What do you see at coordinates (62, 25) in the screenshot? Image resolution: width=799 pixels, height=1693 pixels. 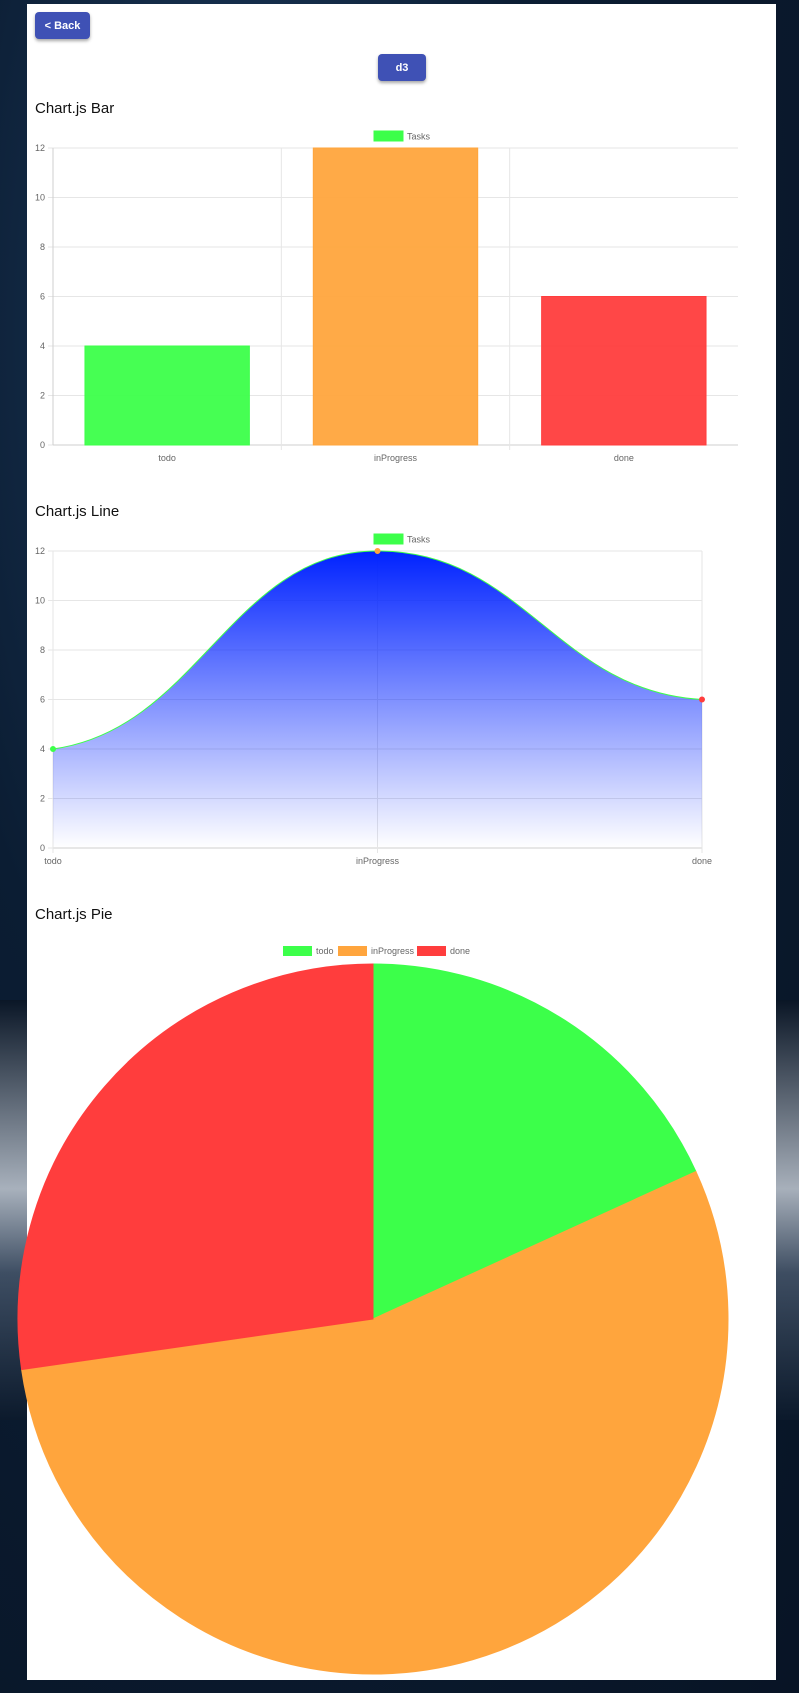 I see `back-button: < Back` at bounding box center [62, 25].